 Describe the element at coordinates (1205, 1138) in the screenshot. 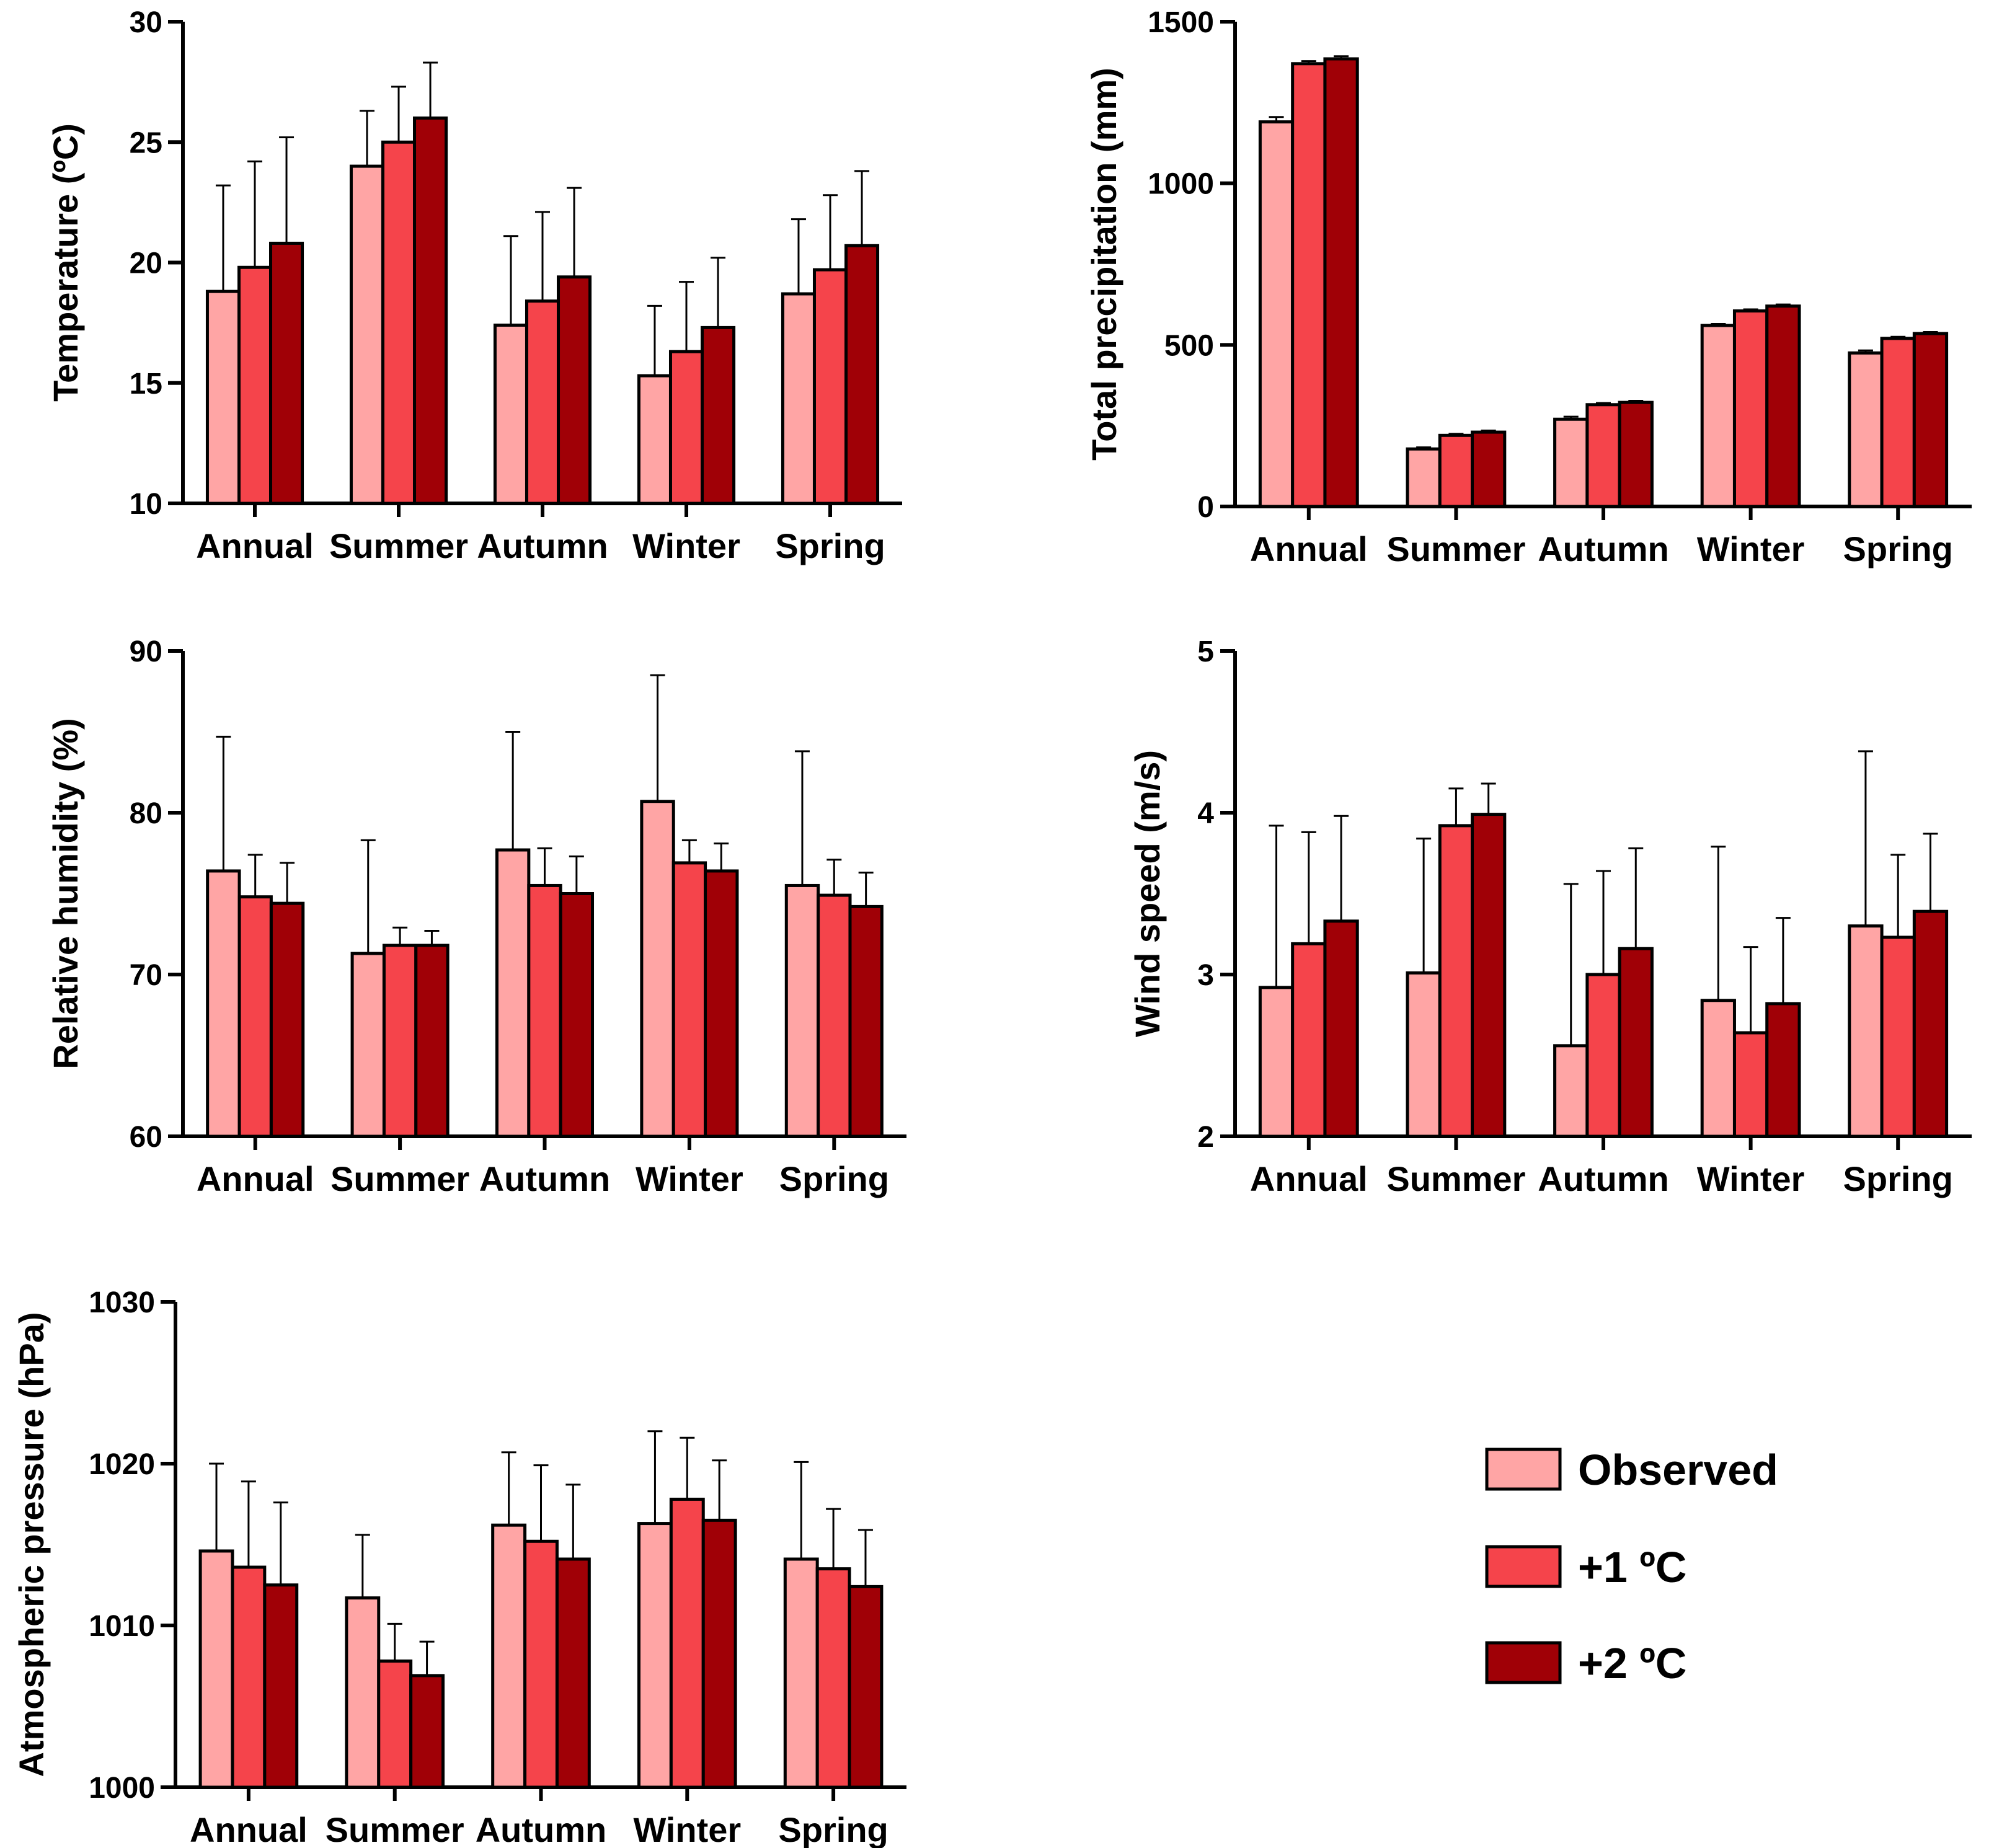

I see `y-tick-label: 2` at that location.